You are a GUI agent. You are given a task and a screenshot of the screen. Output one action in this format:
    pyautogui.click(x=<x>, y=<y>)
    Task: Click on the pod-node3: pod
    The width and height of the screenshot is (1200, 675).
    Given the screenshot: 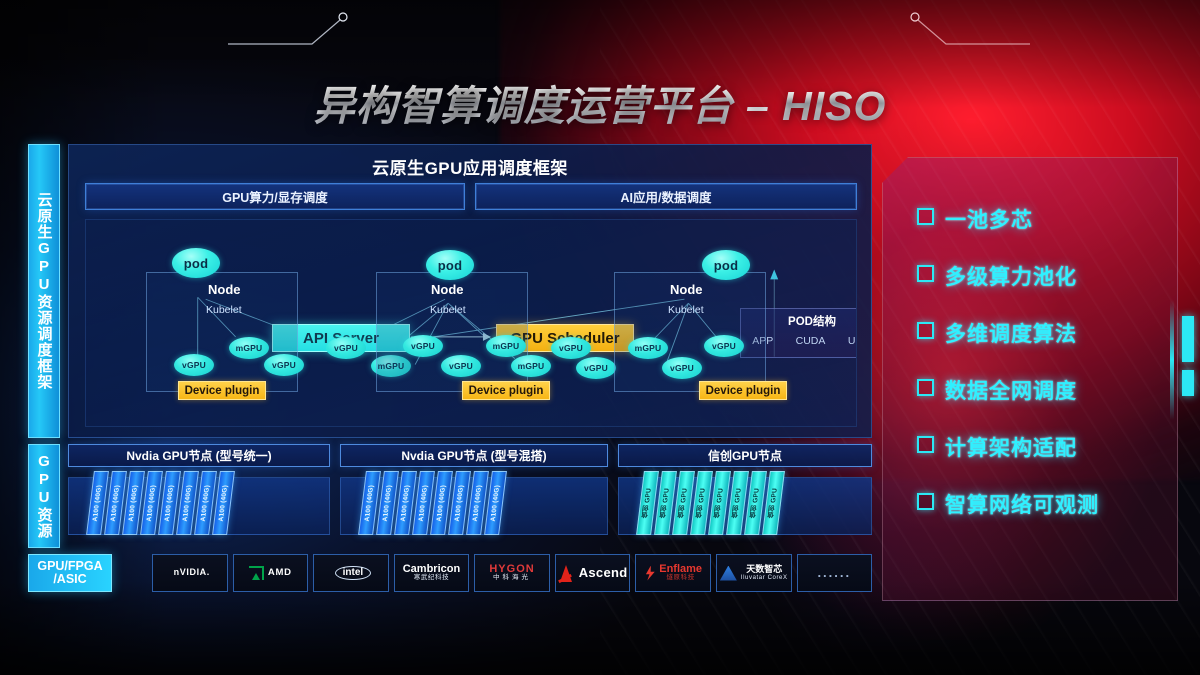 What is the action you would take?
    pyautogui.click(x=726, y=265)
    